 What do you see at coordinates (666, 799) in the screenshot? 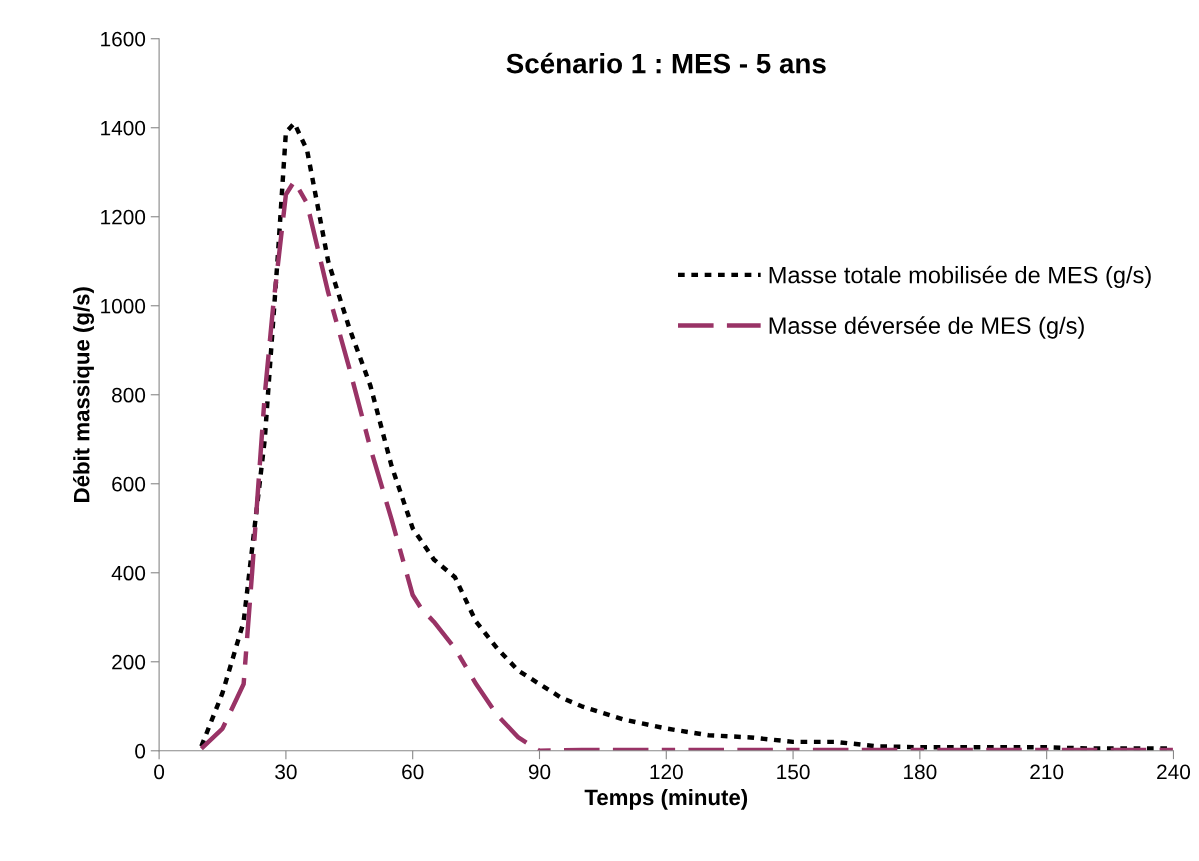
I see `x-axis-title: Temps (minute)` at bounding box center [666, 799].